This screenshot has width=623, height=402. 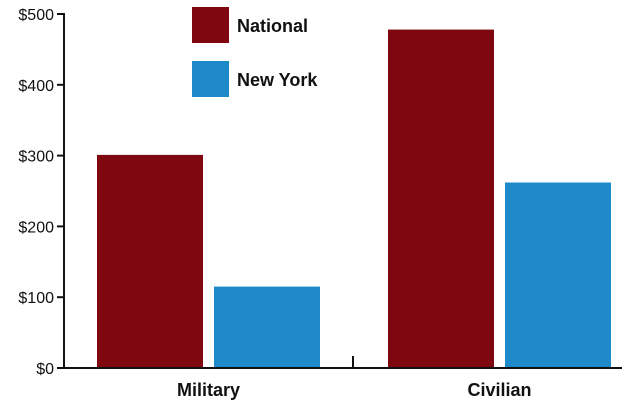 I want to click on bar-civilian-new-york, so click(x=558, y=275).